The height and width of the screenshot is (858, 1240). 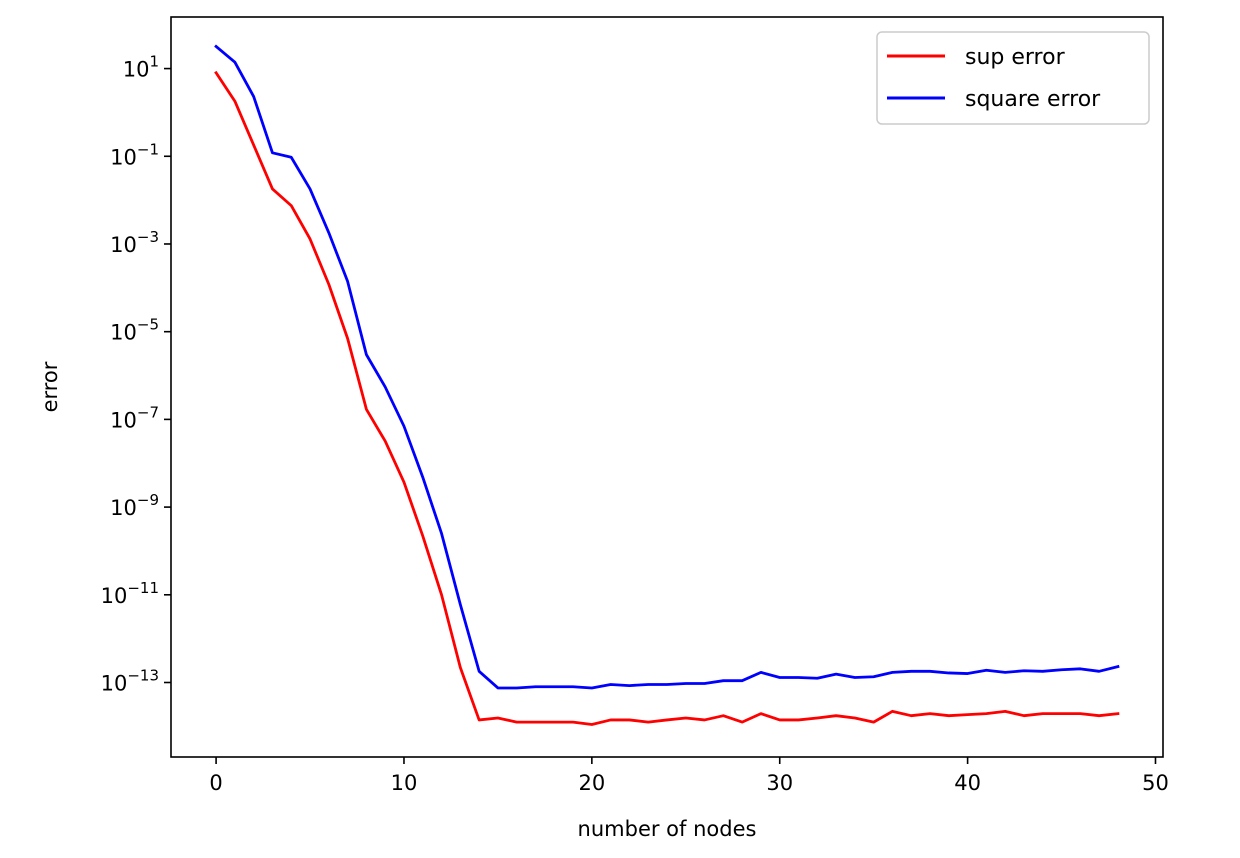 What do you see at coordinates (134, 154) in the screenshot?
I see `y-tick-label: 10⁻¹` at bounding box center [134, 154].